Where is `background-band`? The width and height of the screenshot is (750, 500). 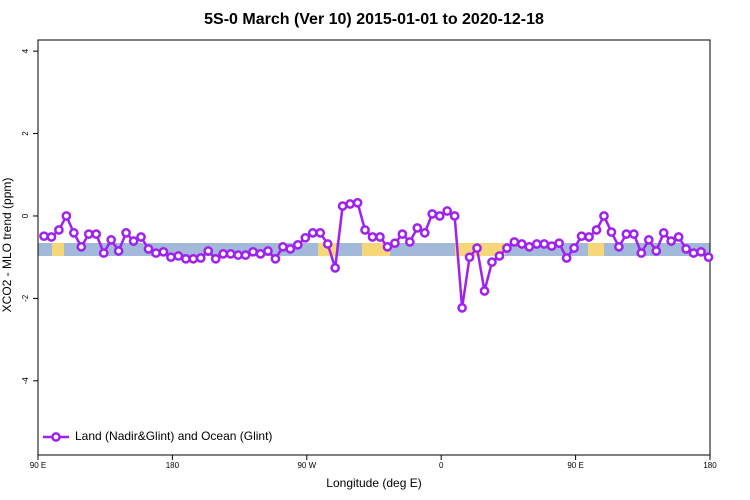 background-band is located at coordinates (374, 249).